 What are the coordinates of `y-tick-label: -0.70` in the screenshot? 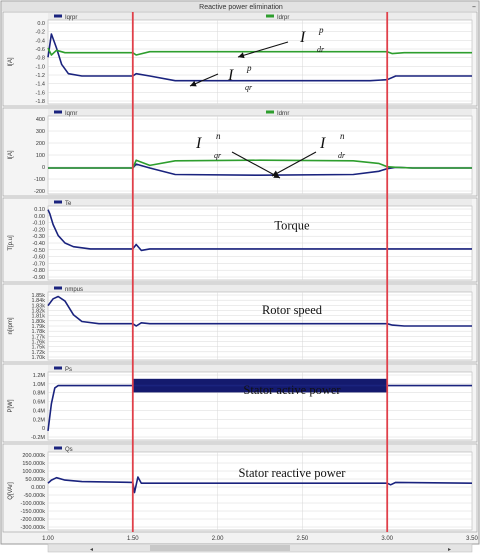 It's located at (38, 264).